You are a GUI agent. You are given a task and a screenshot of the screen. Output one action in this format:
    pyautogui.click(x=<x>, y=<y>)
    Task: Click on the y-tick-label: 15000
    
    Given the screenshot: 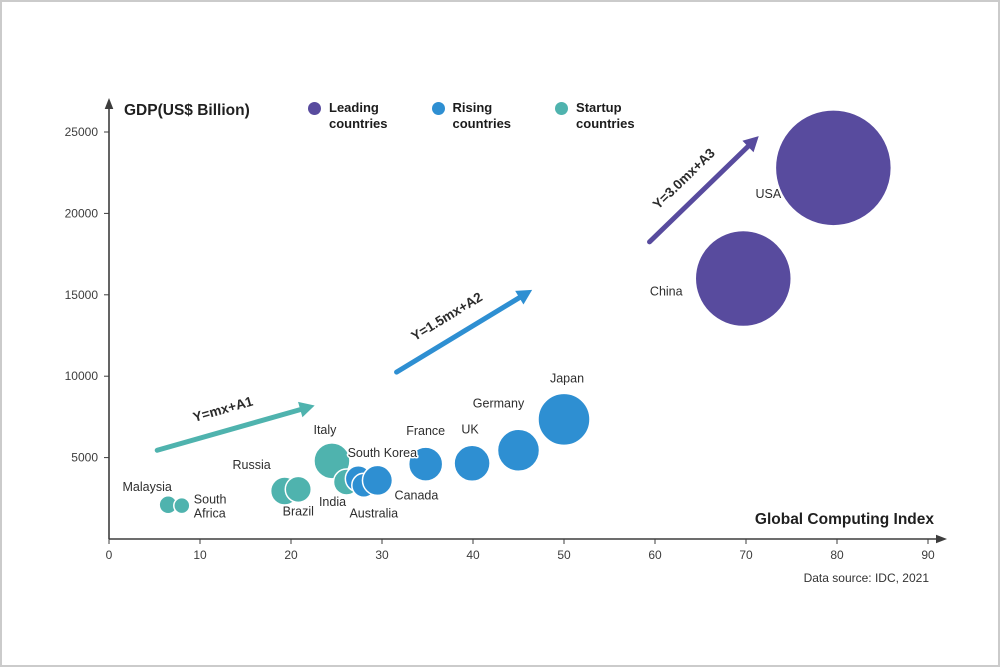 What is the action you would take?
    pyautogui.click(x=82, y=295)
    